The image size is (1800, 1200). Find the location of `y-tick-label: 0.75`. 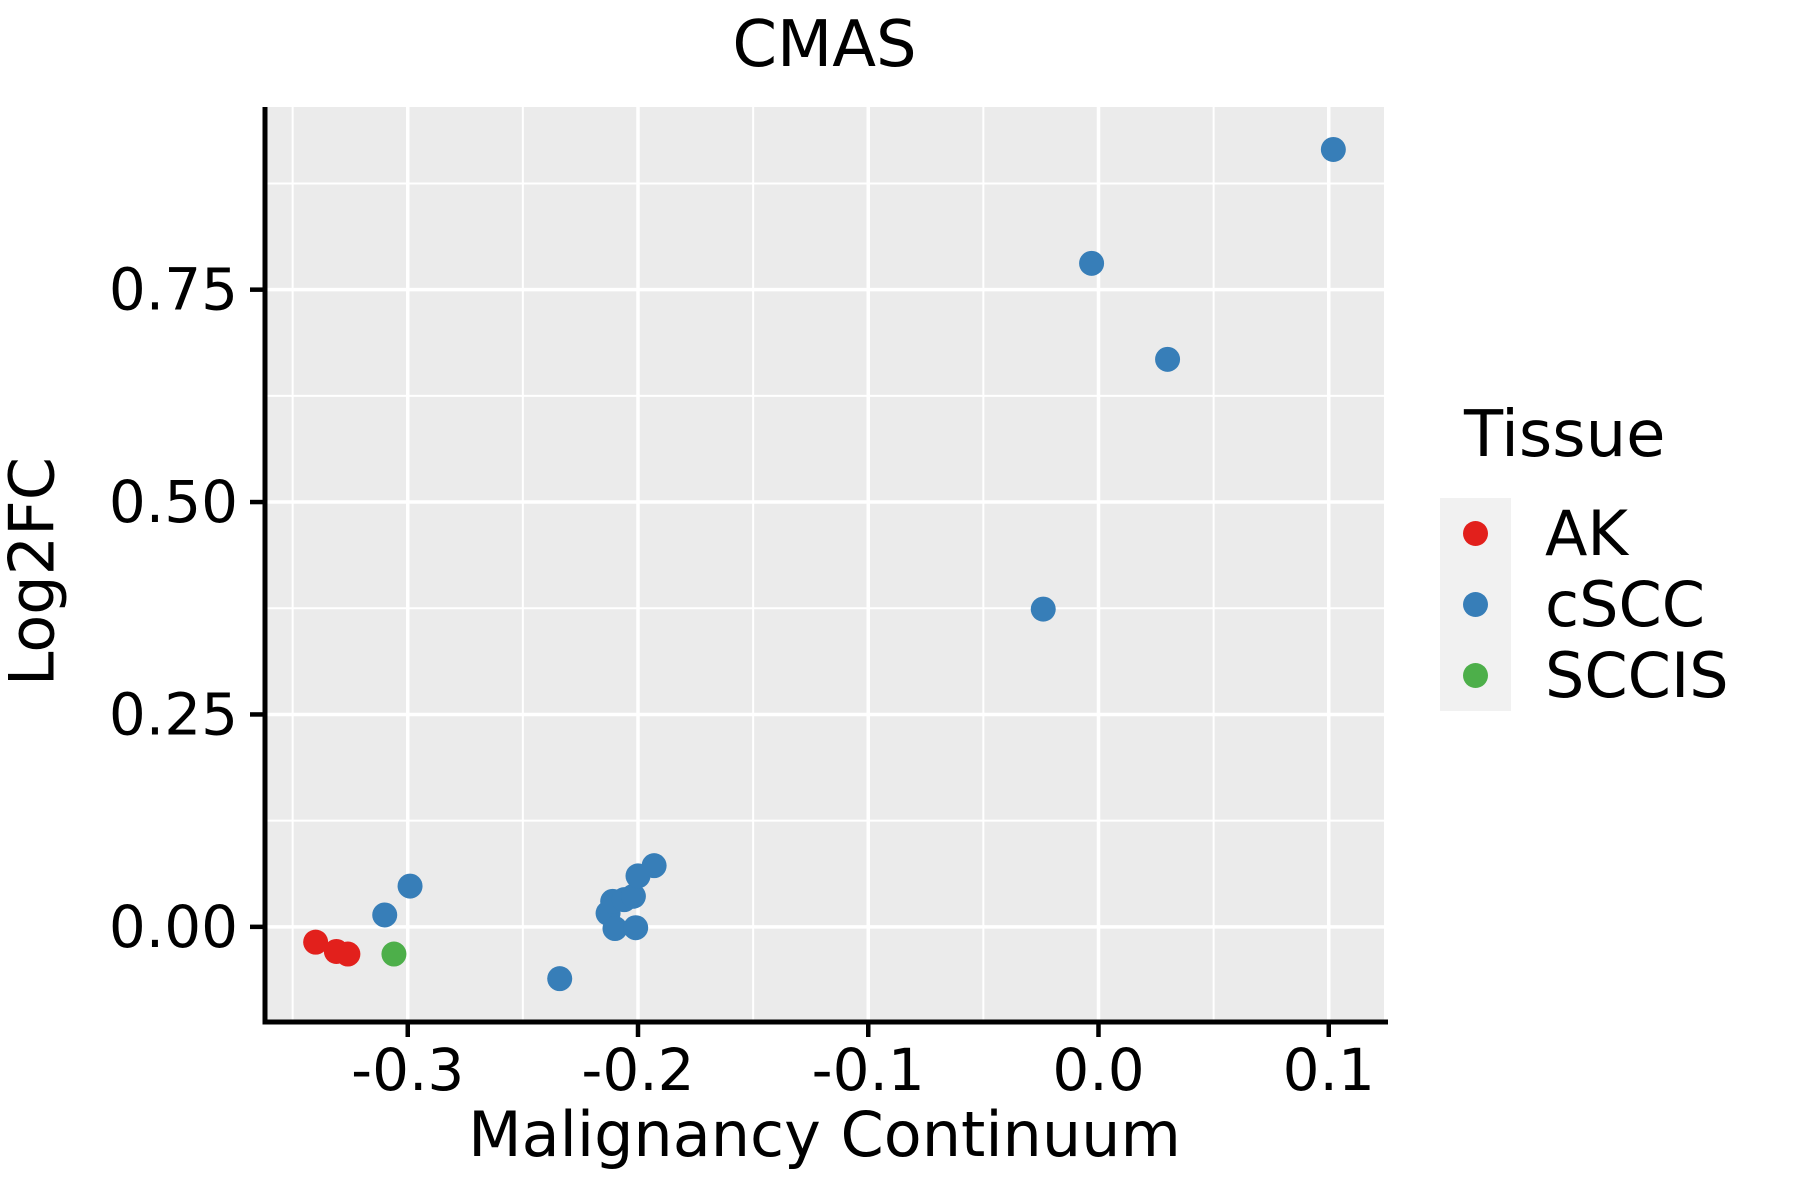

y-tick-label: 0.75 is located at coordinates (173, 290).